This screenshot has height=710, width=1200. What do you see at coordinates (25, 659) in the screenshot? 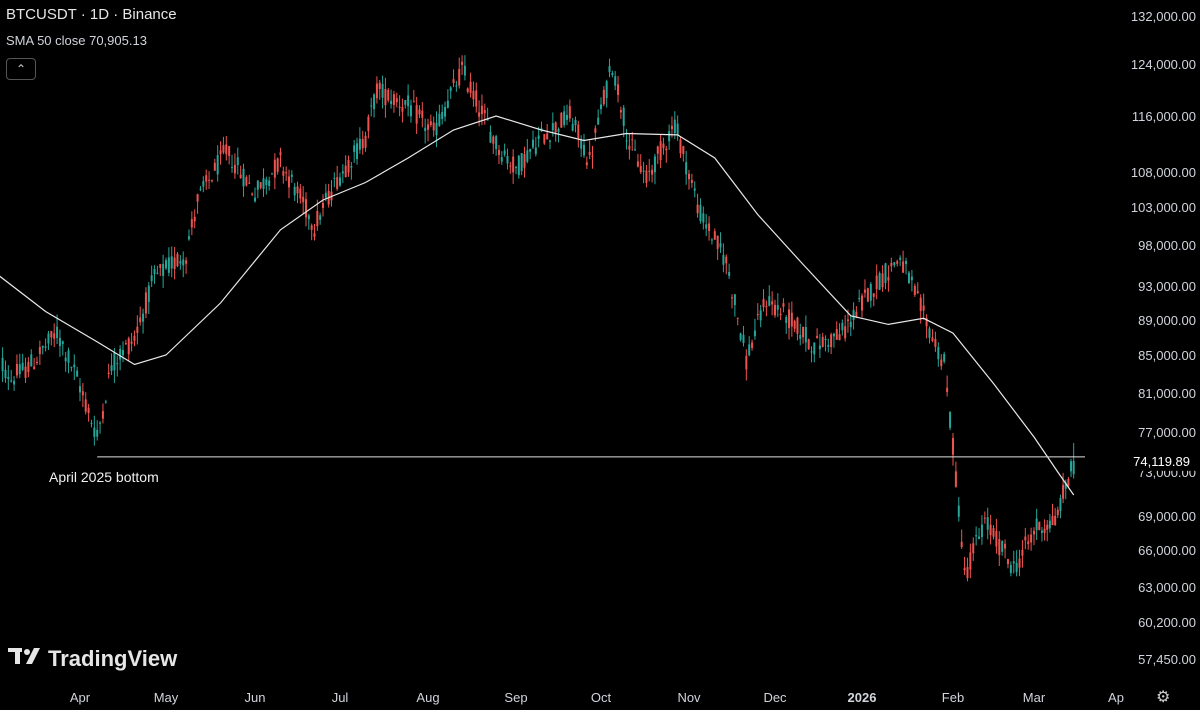
I see `tradingview-mark-icon` at bounding box center [25, 659].